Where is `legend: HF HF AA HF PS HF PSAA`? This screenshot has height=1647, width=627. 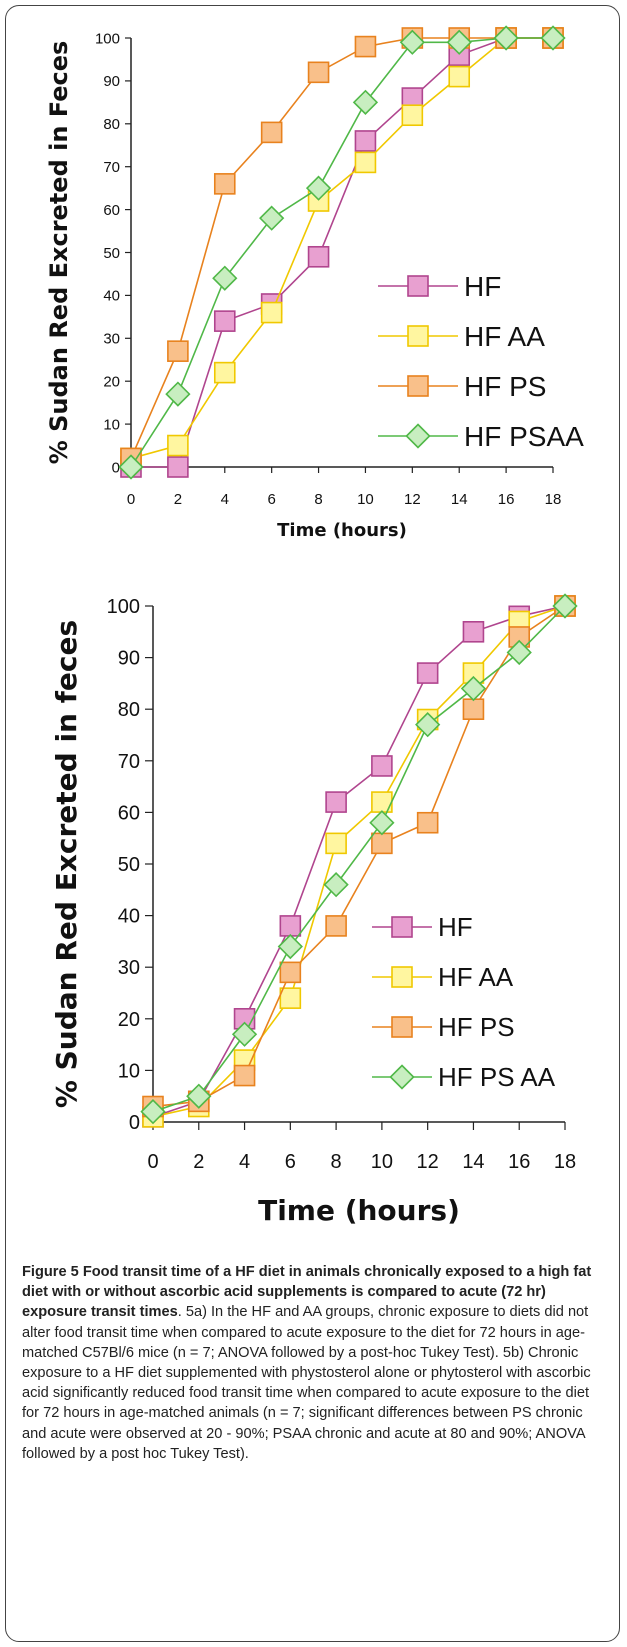 legend: HF HF AA HF PS HF PSAA is located at coordinates (481, 361).